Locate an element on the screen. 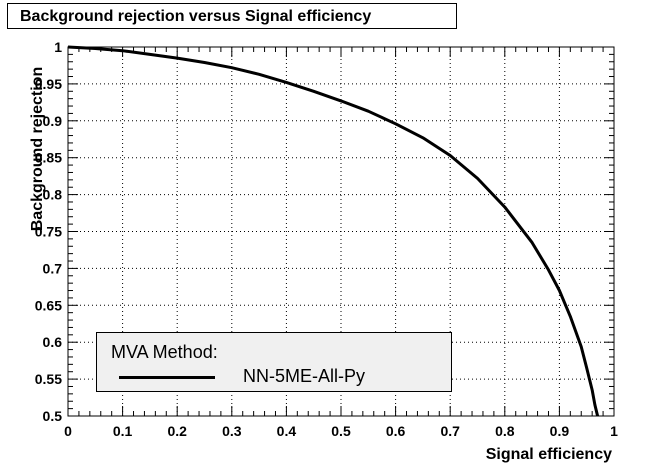 This screenshot has height=472, width=646. x-axis-title: Signal efficiency is located at coordinates (548, 454).